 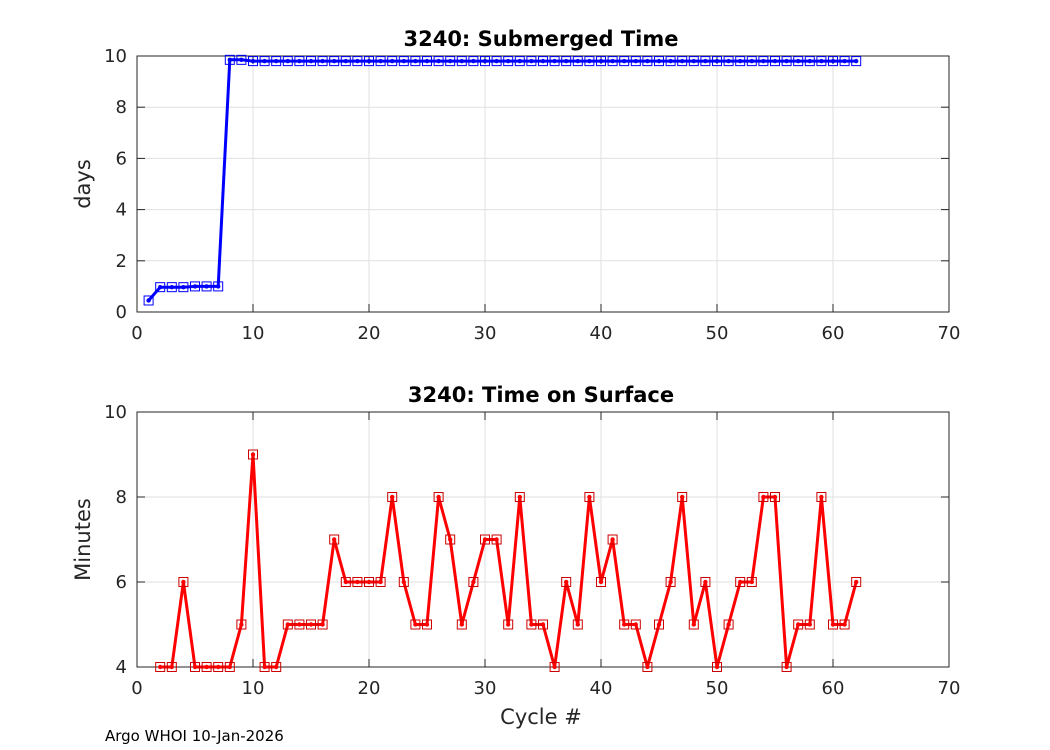 I want to click on x-tick-label: 30, so click(x=485, y=333).